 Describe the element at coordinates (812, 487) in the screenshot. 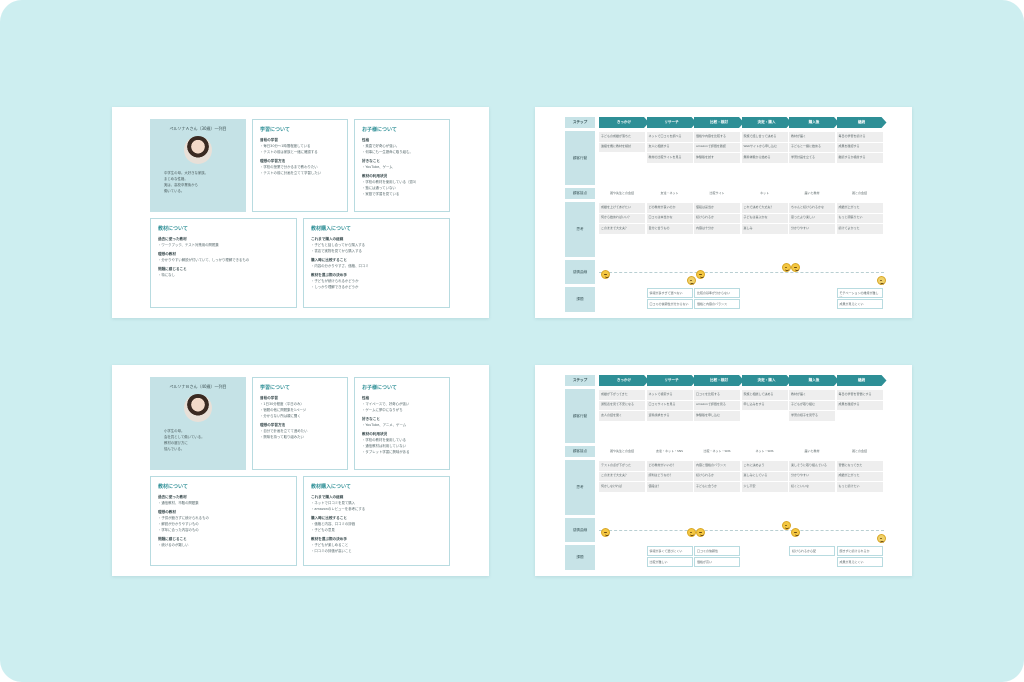

I see `thought-cell: 続くといいな` at that location.